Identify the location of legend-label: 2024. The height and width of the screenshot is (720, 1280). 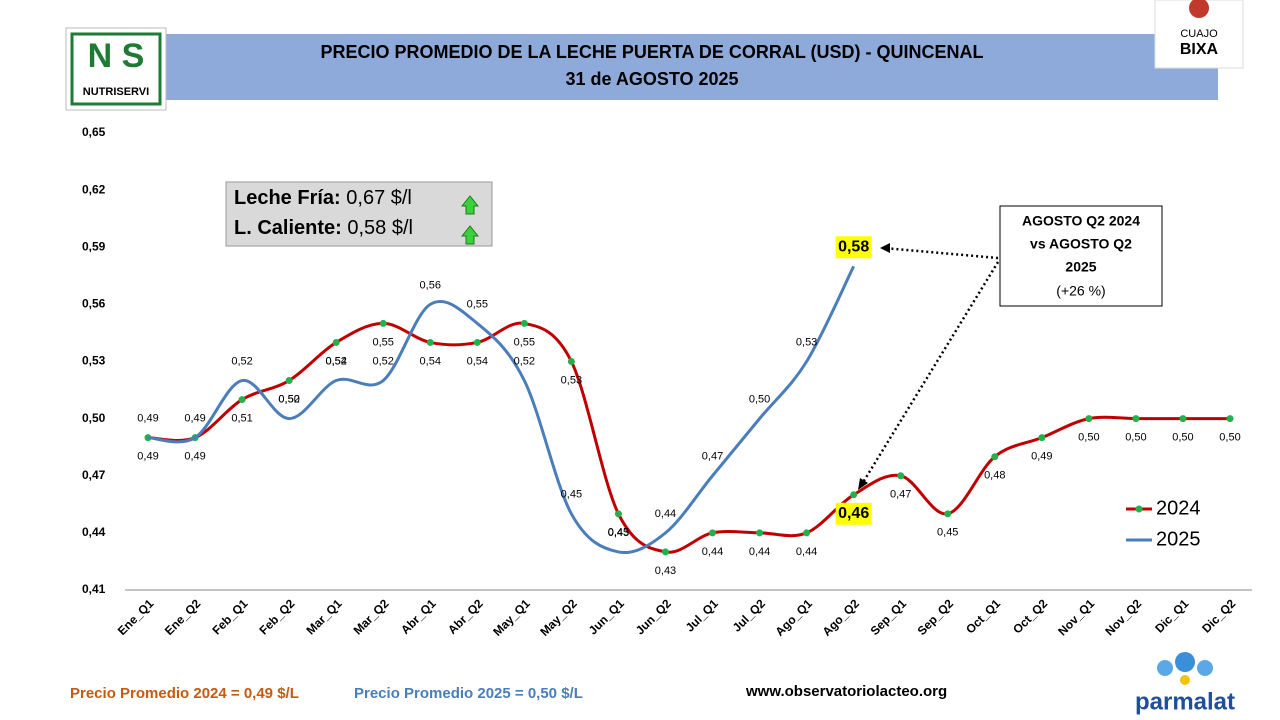
(1178, 508).